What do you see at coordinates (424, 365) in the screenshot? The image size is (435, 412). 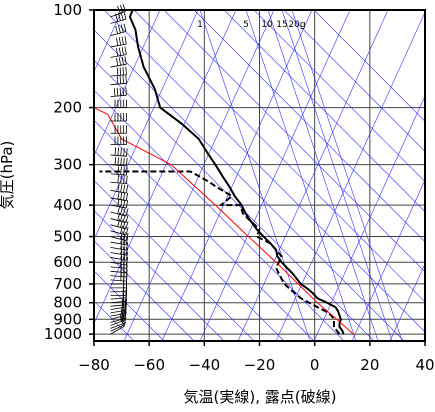 I see `x-tick-label: 40` at bounding box center [424, 365].